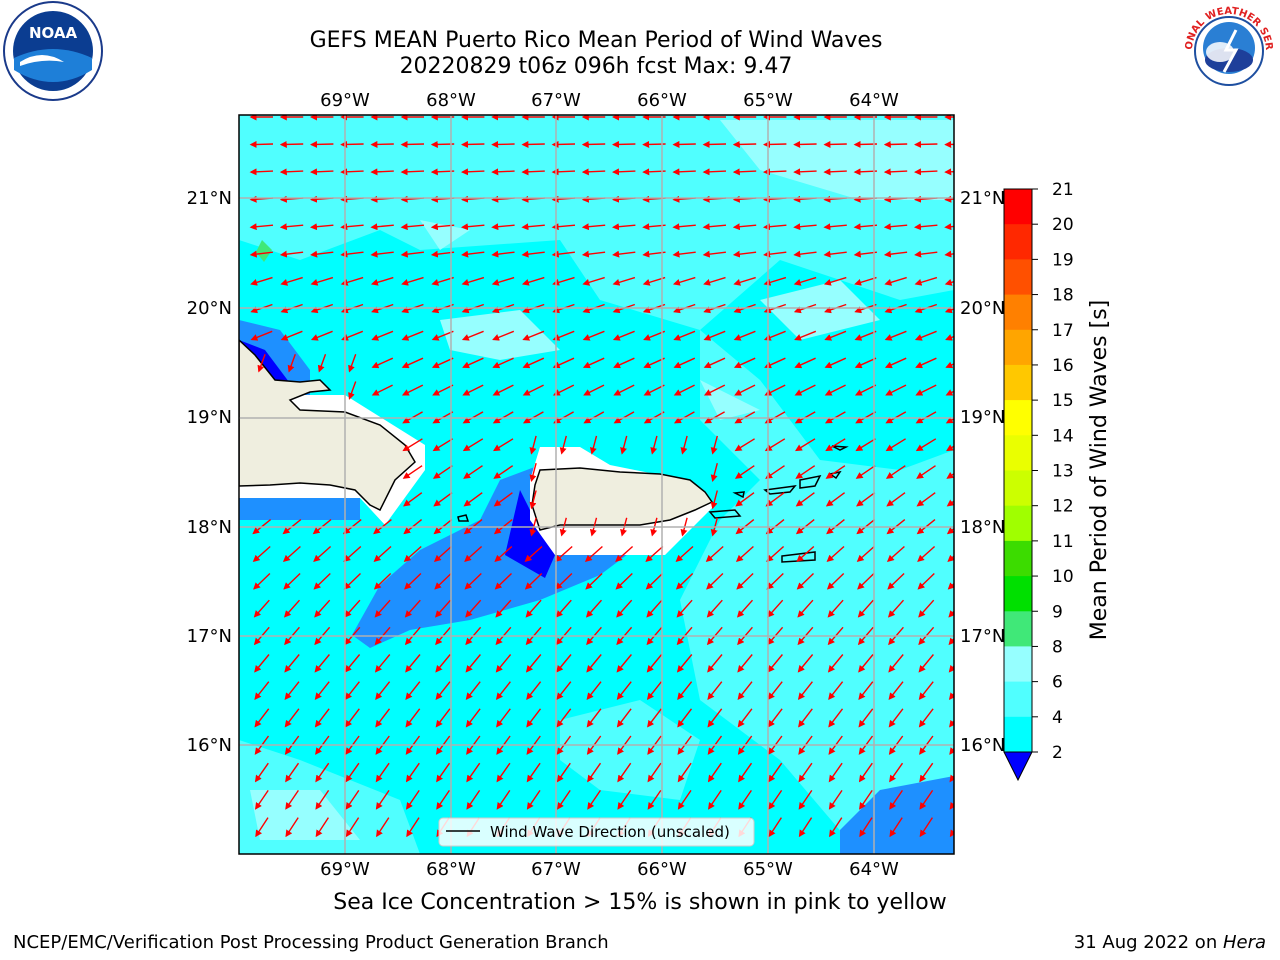 This screenshot has height=960, width=1280. What do you see at coordinates (327, 425) in the screenshot?
I see `hispaniola-land` at bounding box center [327, 425].